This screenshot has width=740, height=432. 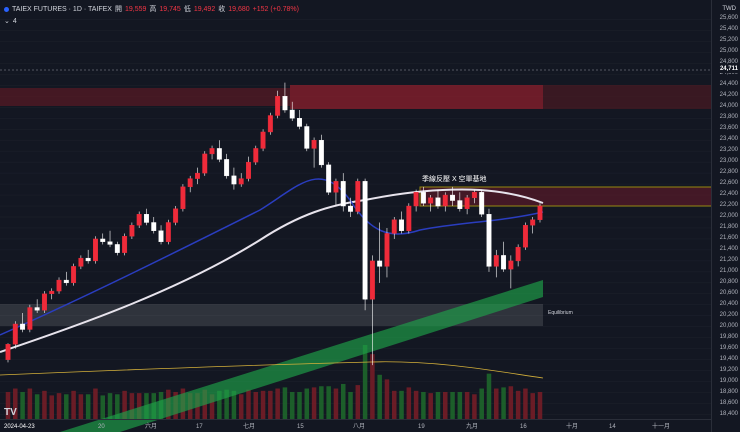 I want to click on price-tick-label: 21,600, so click(x=728, y=237).